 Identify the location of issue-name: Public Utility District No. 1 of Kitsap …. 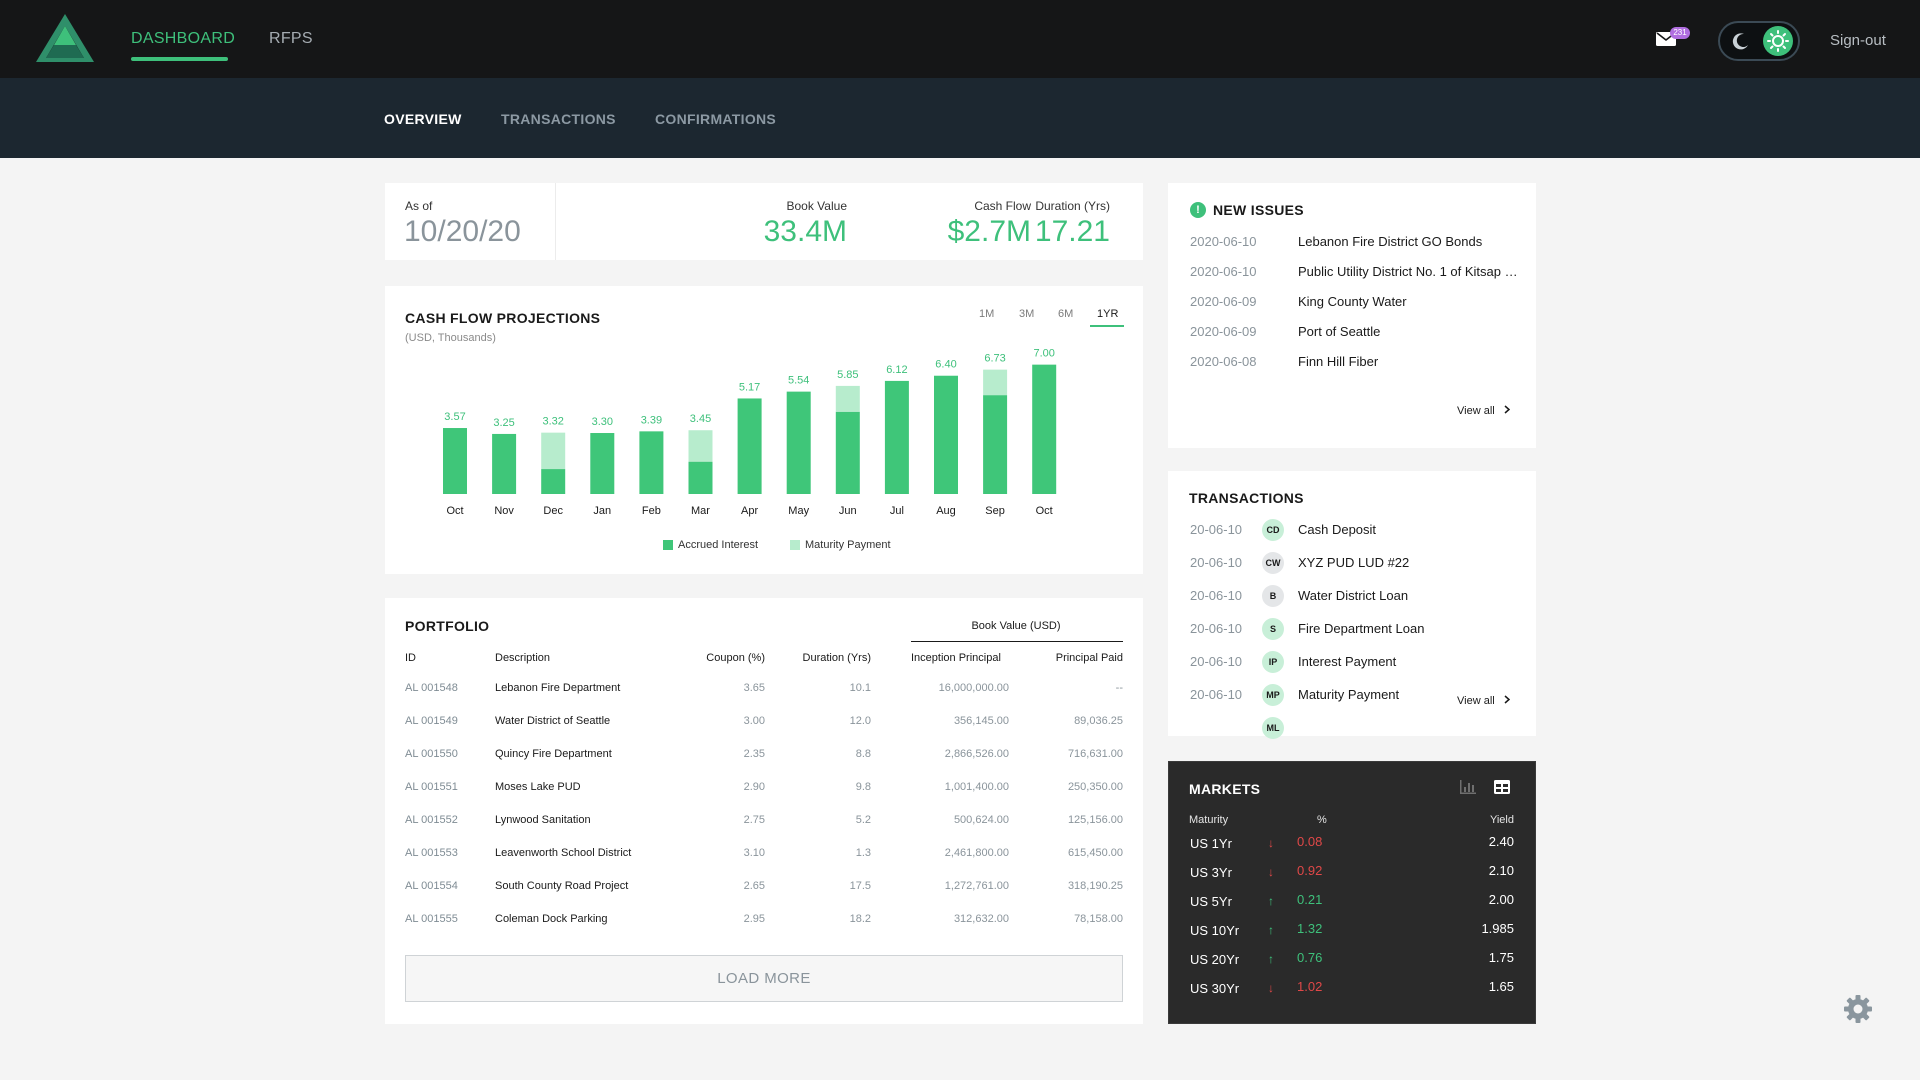
(1409, 271).